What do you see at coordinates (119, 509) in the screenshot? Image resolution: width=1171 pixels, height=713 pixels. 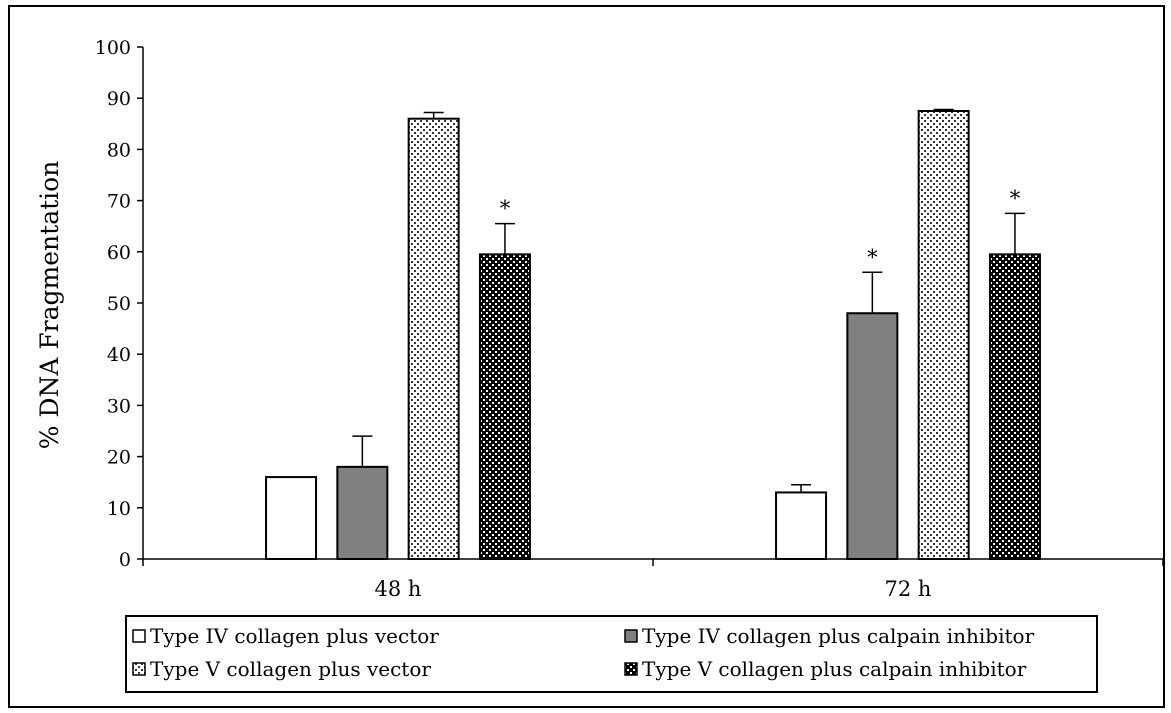 I see `y-tick-label: 10` at bounding box center [119, 509].